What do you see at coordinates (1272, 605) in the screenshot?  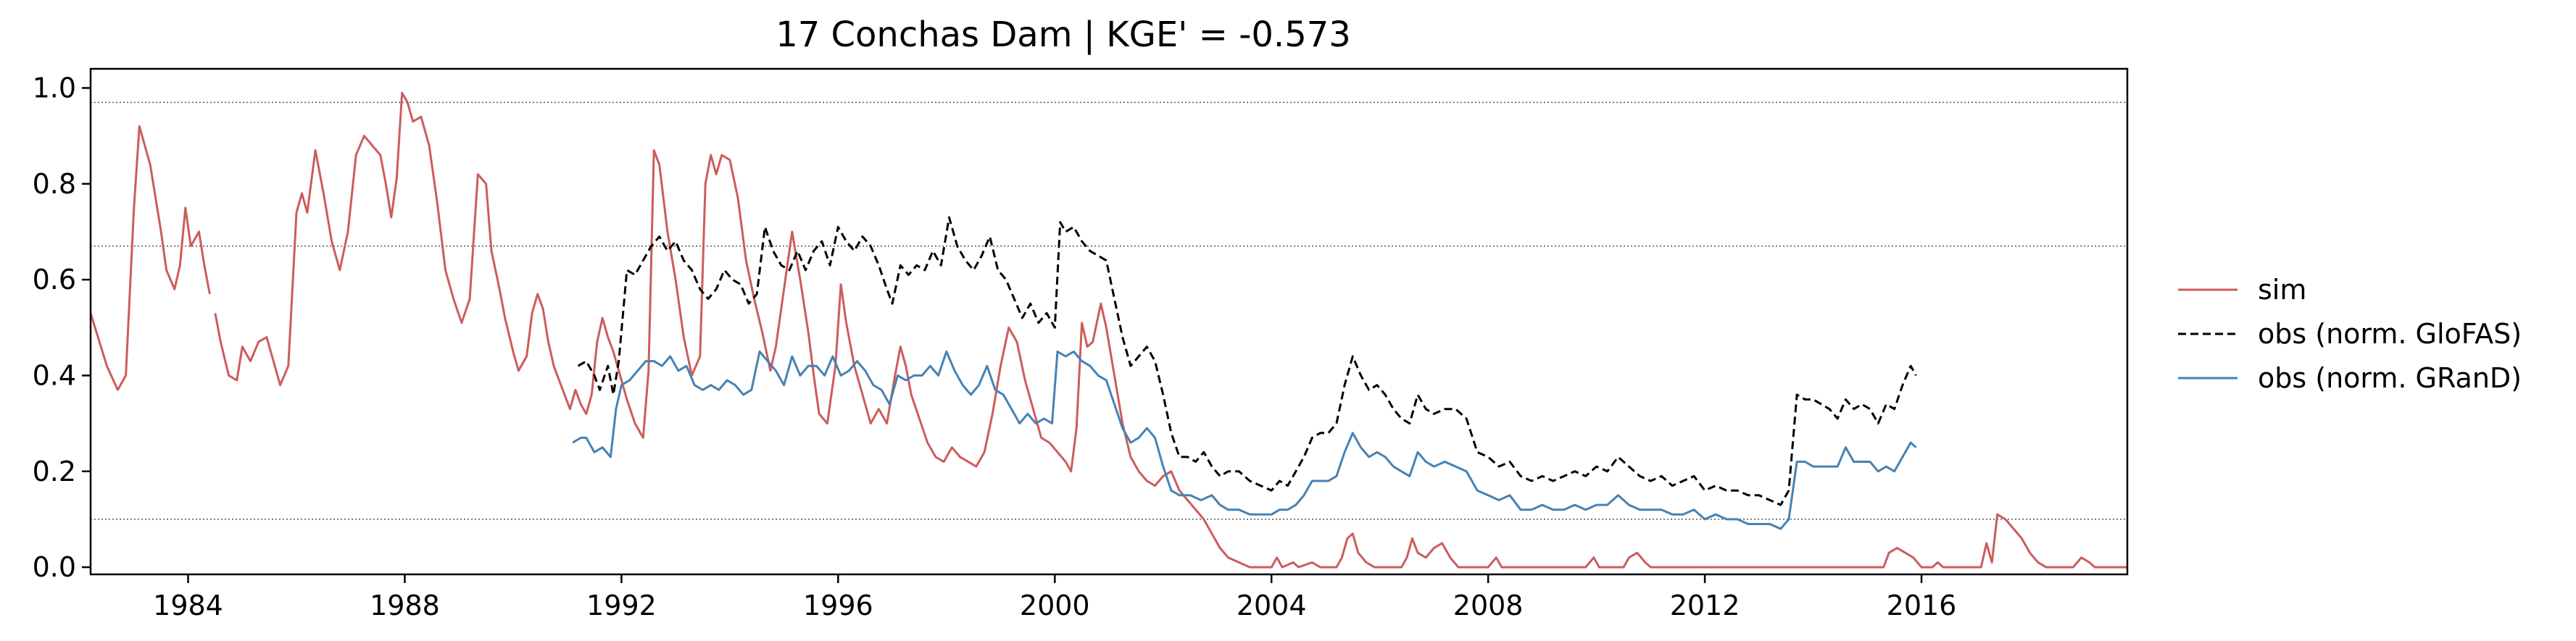 I see `x-tick-label-2004: 2004` at bounding box center [1272, 605].